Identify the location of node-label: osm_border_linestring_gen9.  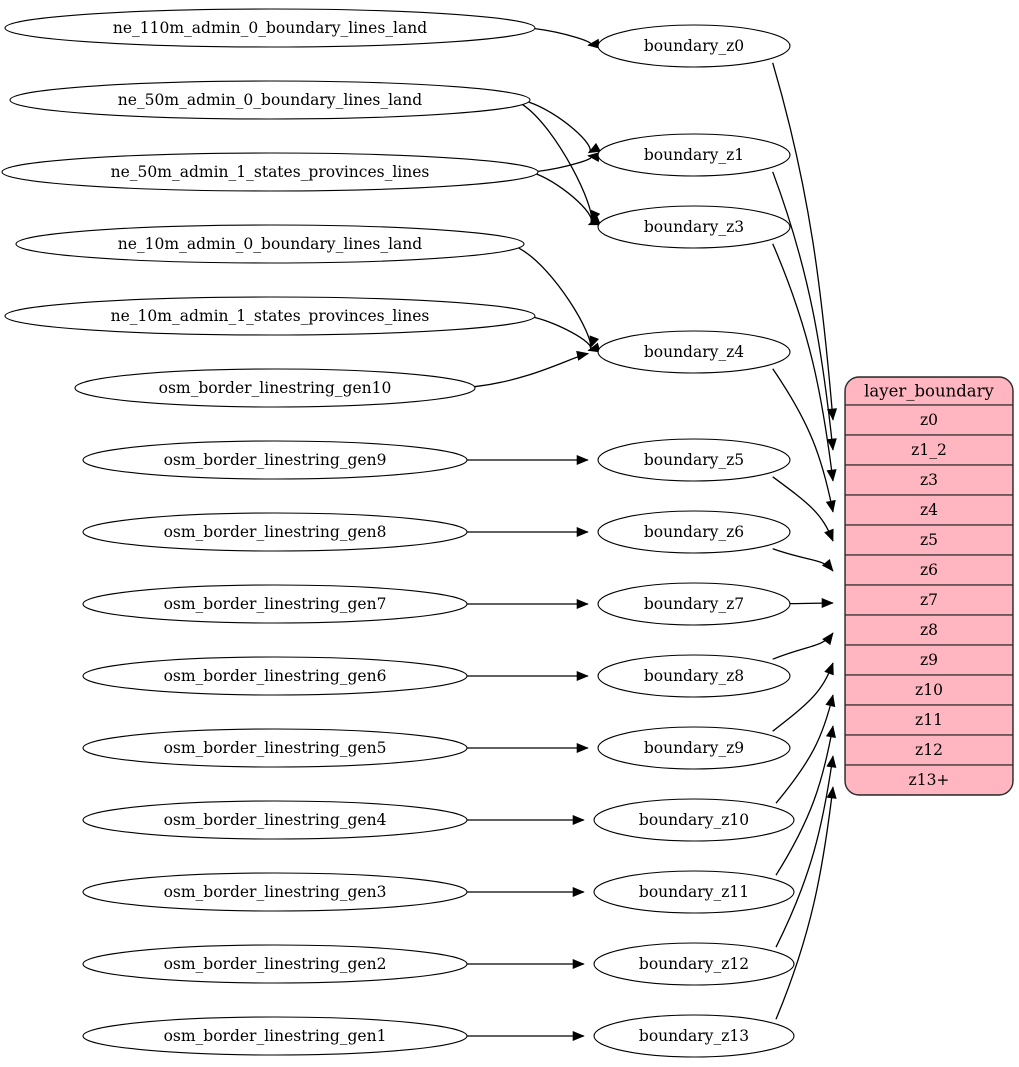
(275, 460).